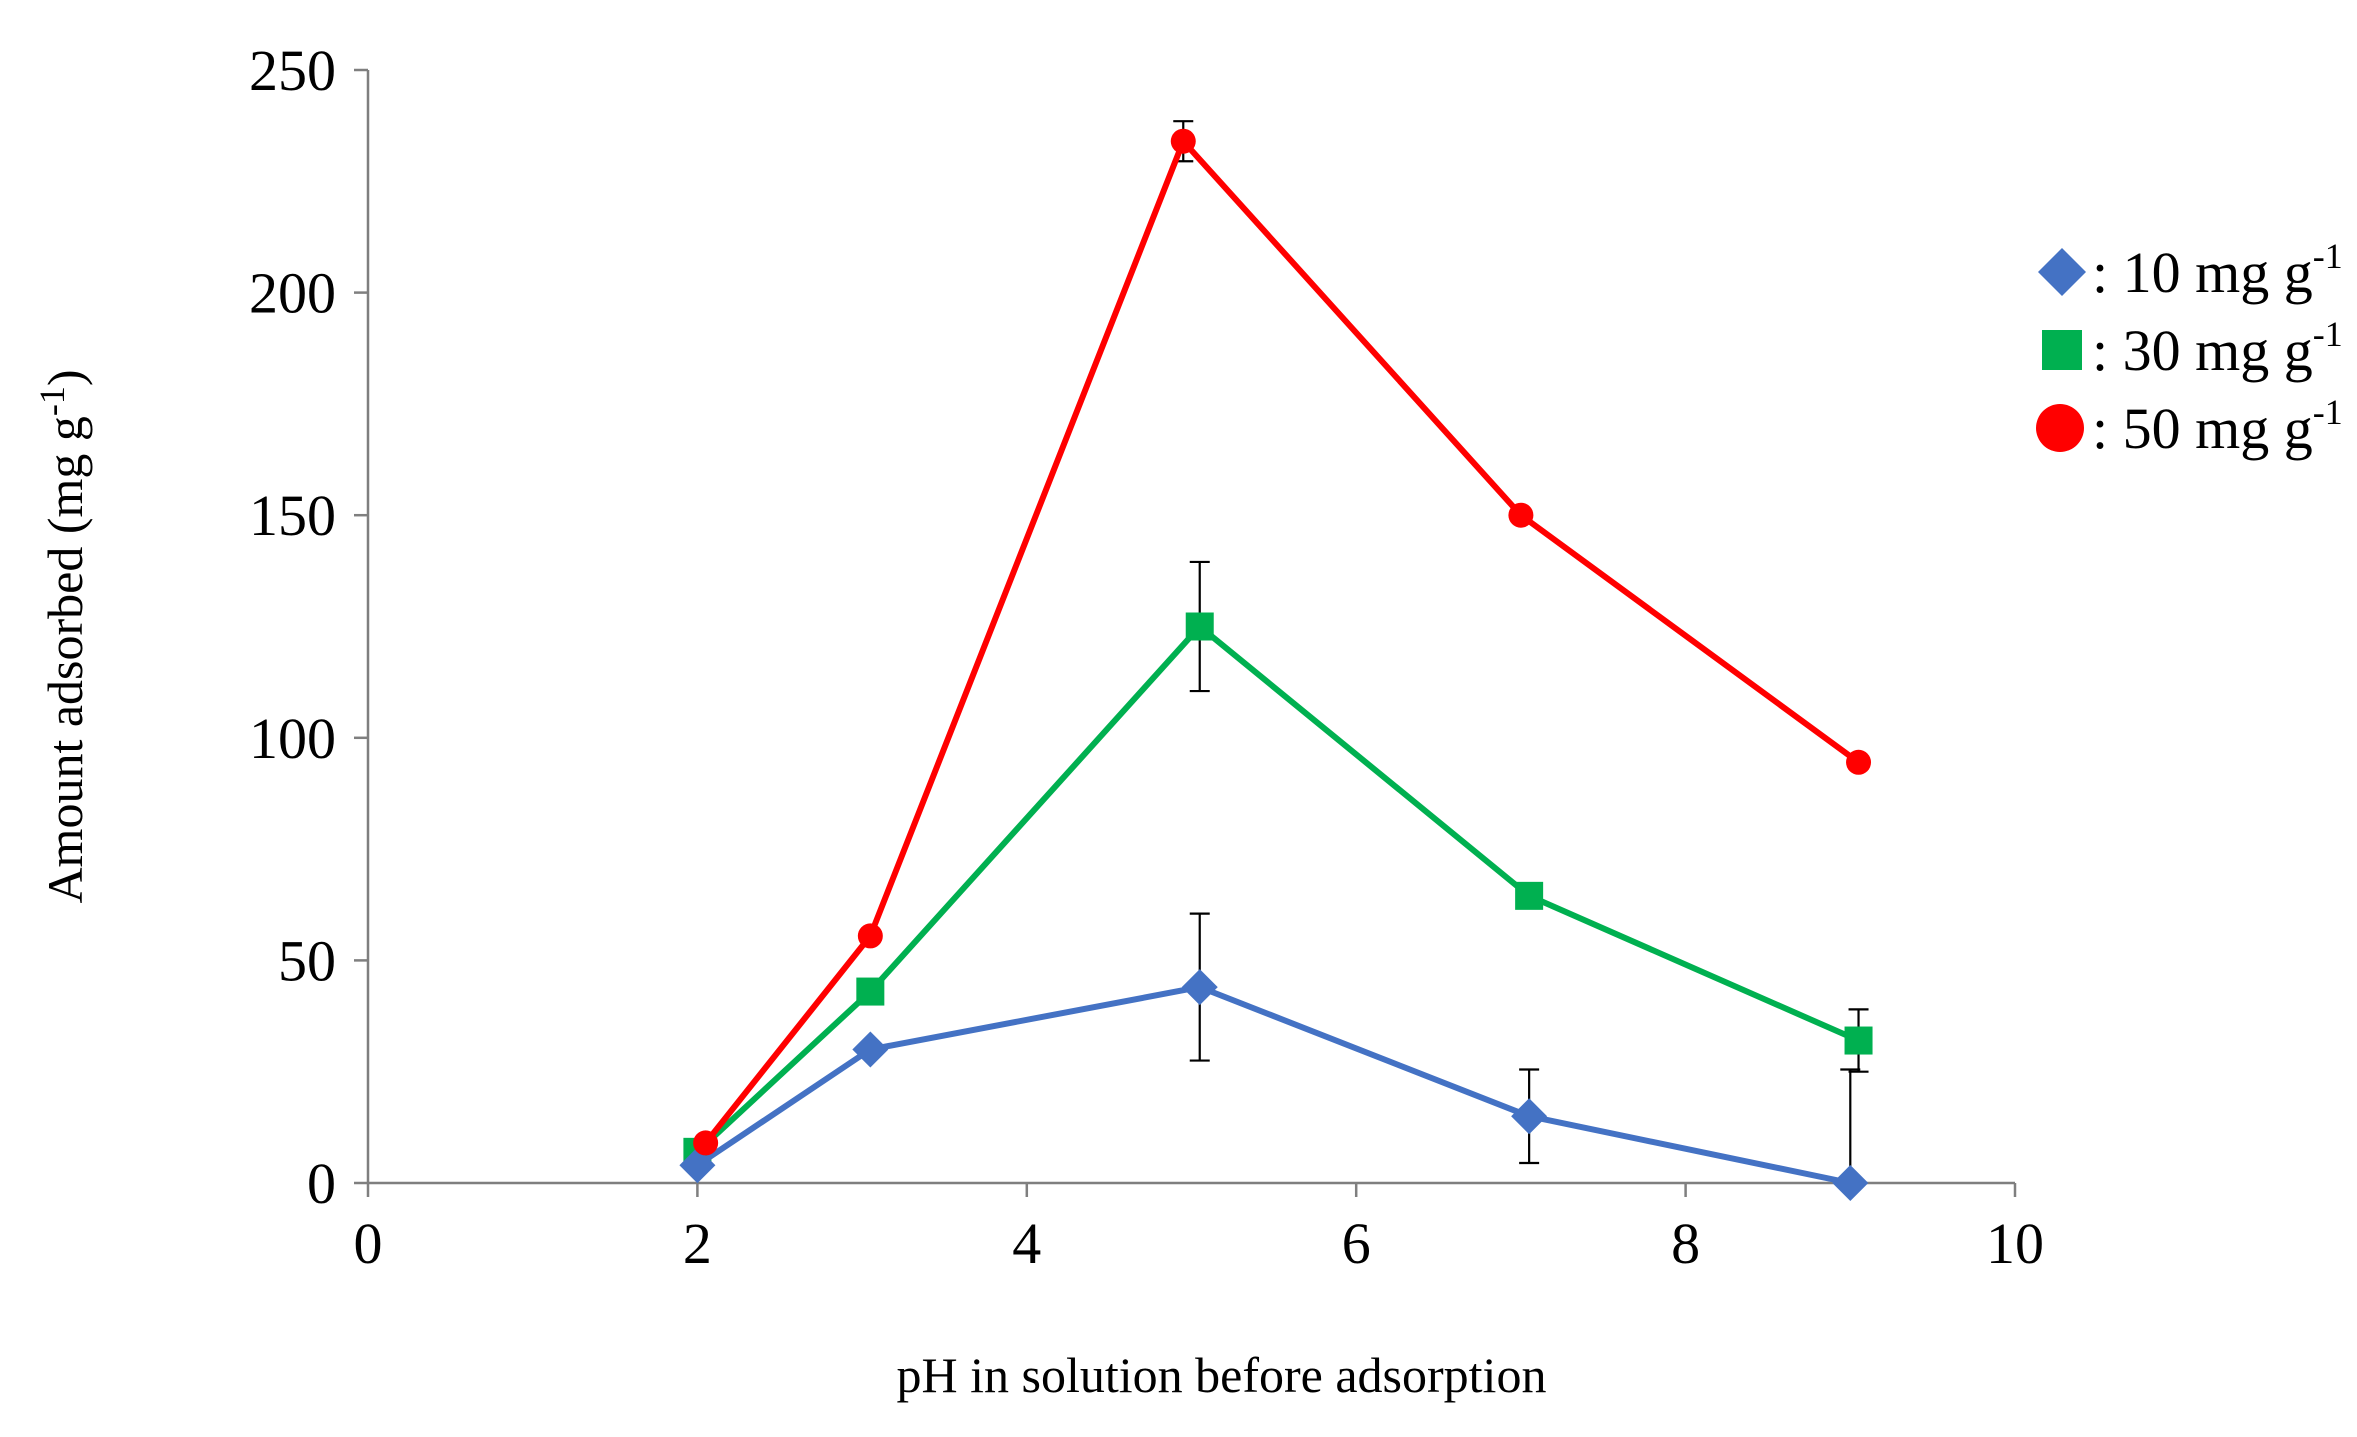 The width and height of the screenshot is (2357, 1437). I want to click on legend-marker-square, so click(2062, 350).